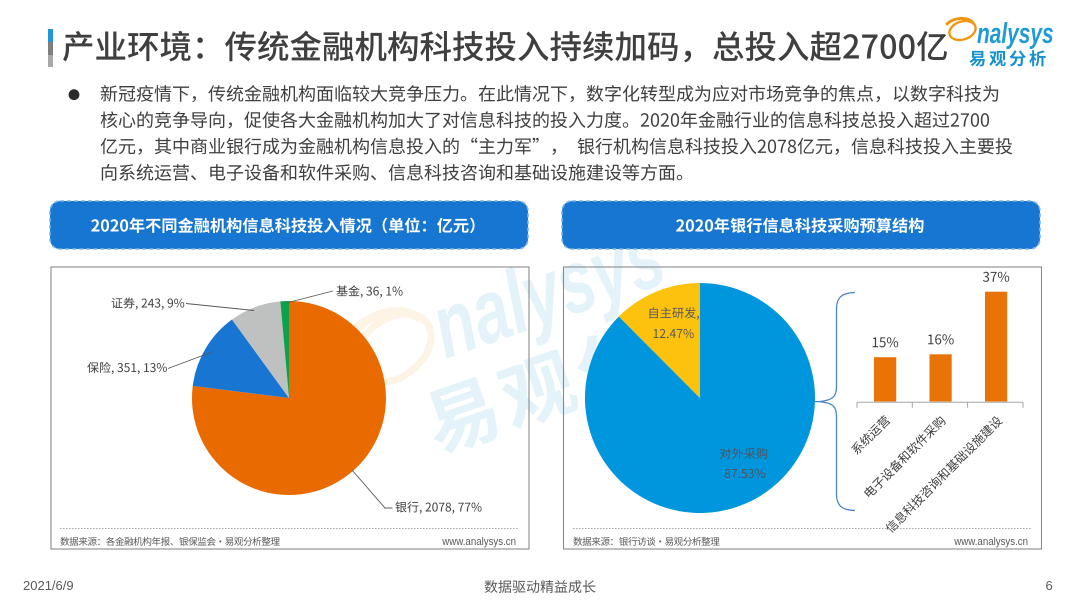  I want to click on svg-text: 2021/6/9, so click(48, 585).